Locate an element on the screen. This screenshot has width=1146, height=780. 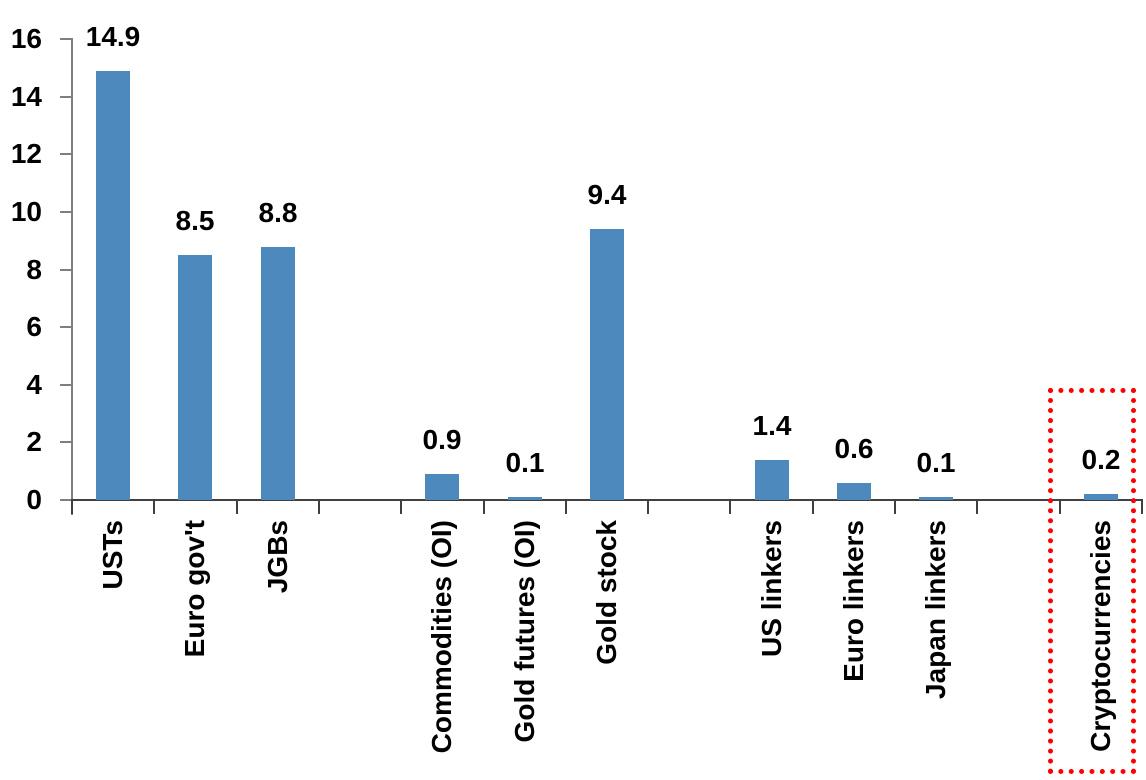
y-tick-label: 2 is located at coordinates (34, 442).